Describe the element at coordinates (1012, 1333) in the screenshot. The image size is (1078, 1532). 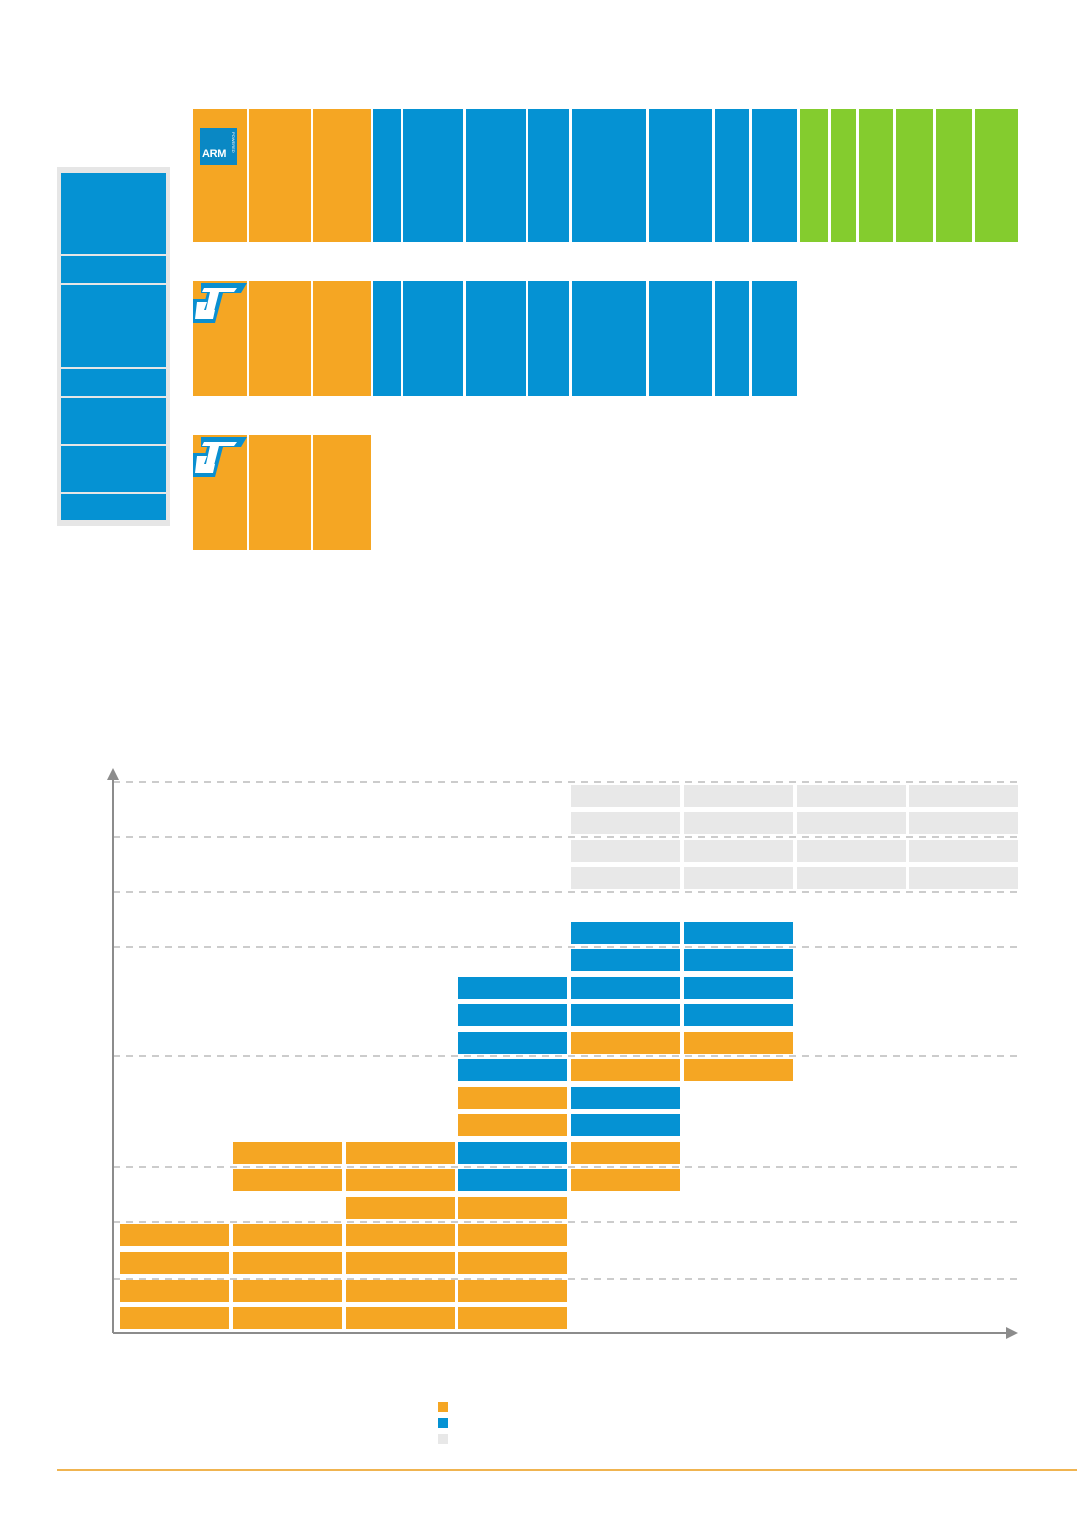
I see `x-axis-arrow-icon` at that location.